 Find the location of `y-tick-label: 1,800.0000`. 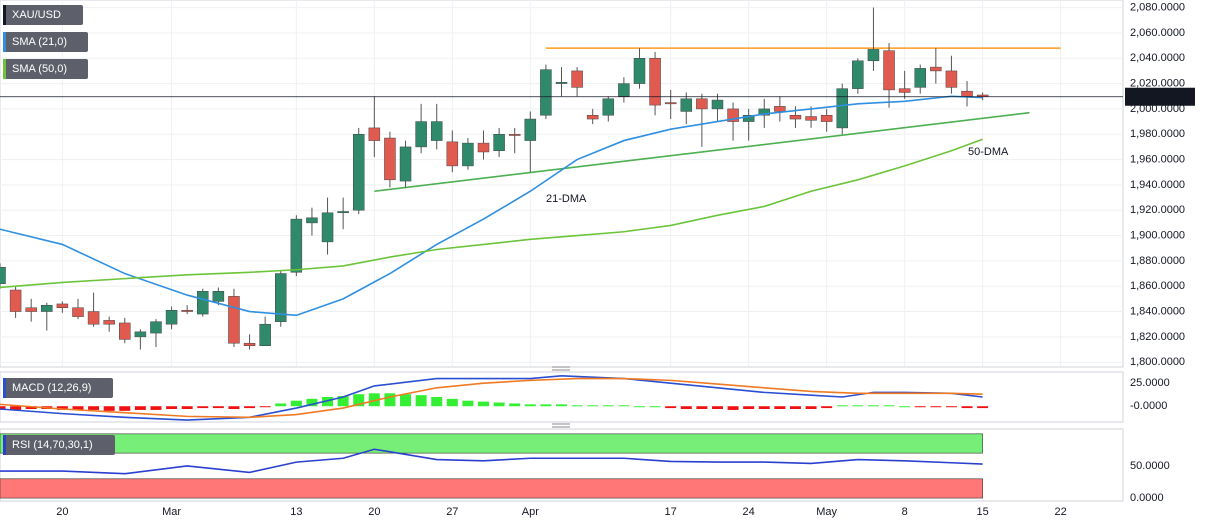

y-tick-label: 1,800.0000 is located at coordinates (1157, 362).